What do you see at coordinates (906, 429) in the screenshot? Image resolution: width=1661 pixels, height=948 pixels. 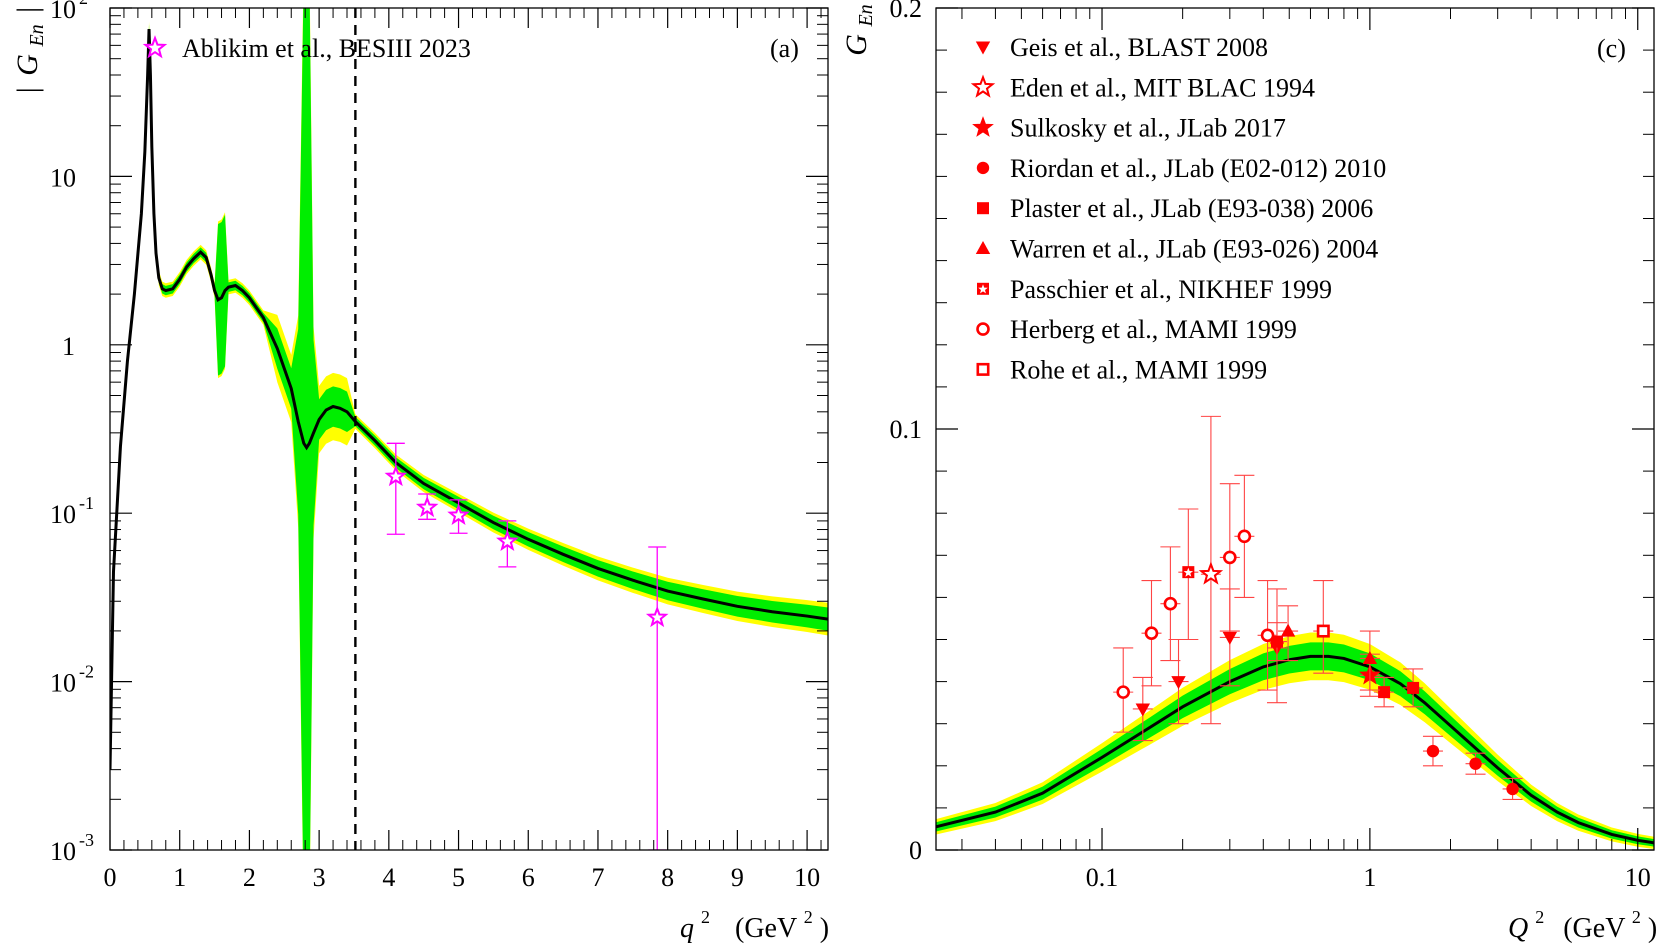 I see `y-tick-label: 0.1` at bounding box center [906, 429].